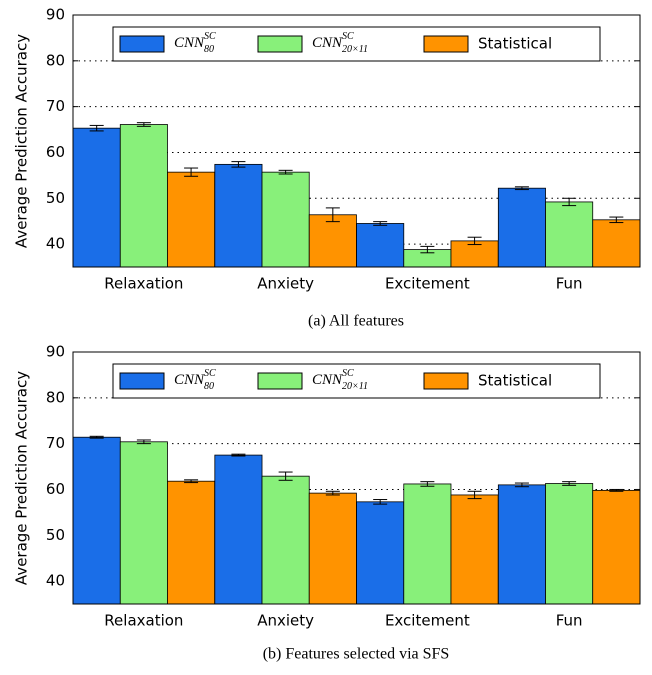 The width and height of the screenshot is (652, 675). Describe the element at coordinates (515, 381) in the screenshot. I see `legend-label: Statistical` at that location.